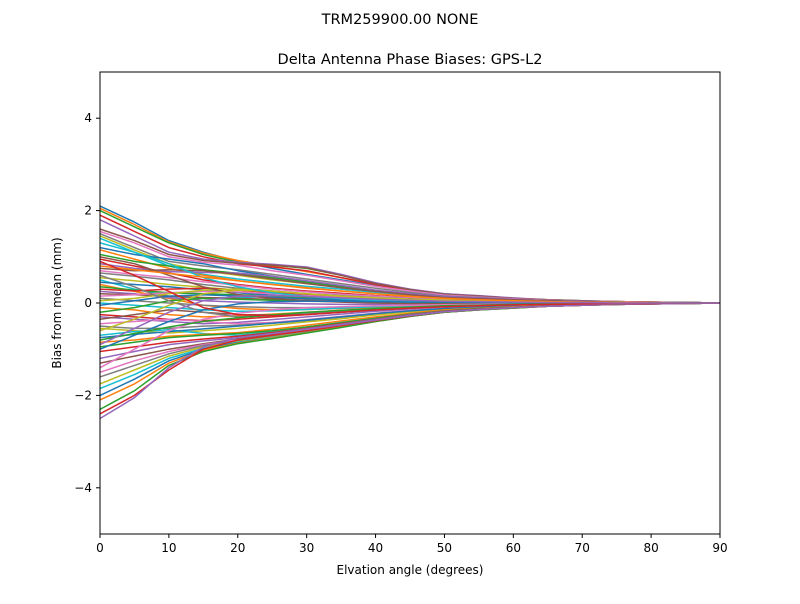  I want to click on x-tick-label: 60, so click(513, 548).